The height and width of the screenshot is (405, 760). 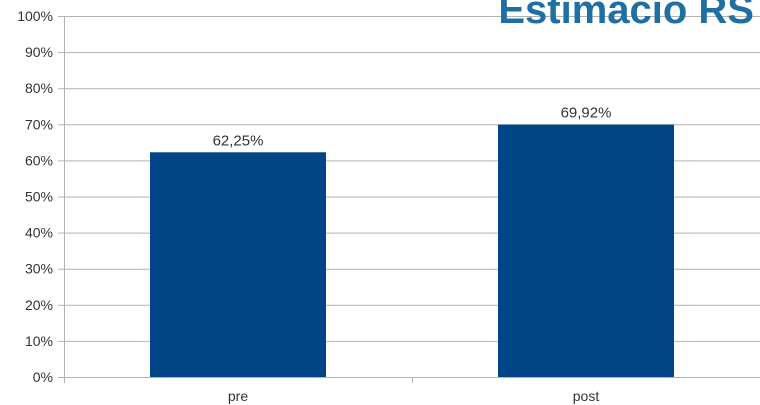 What do you see at coordinates (39, 160) in the screenshot?
I see `y-tick-label: 60%` at bounding box center [39, 160].